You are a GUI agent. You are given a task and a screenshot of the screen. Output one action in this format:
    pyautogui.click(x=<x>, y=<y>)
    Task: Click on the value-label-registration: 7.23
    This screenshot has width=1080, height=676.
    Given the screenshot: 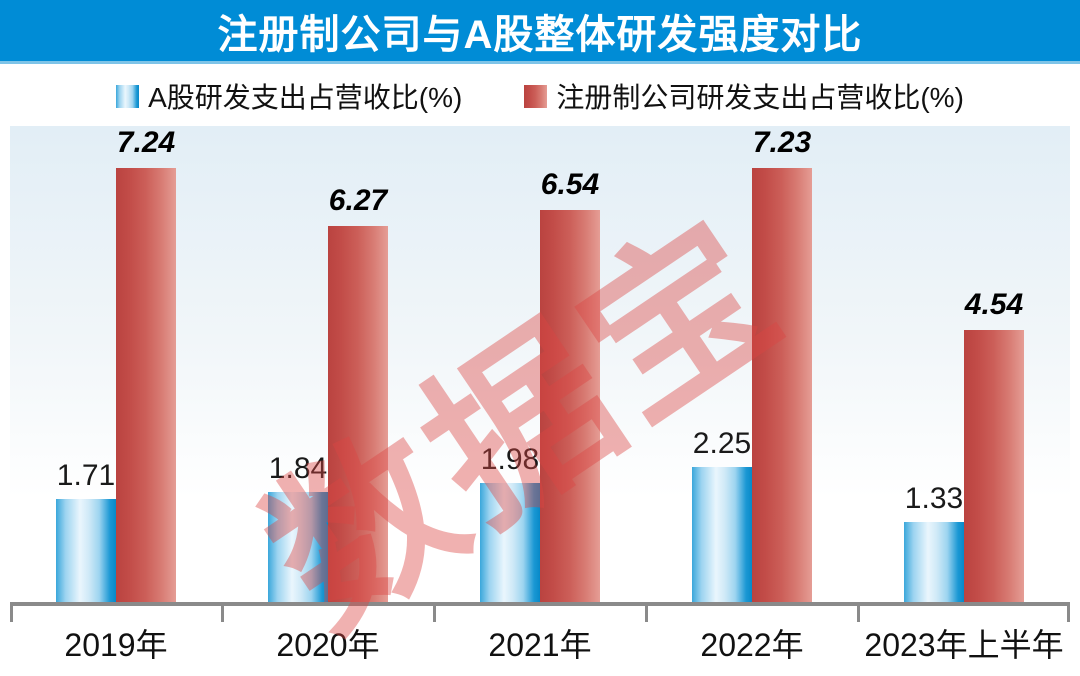 What is the action you would take?
    pyautogui.click(x=782, y=142)
    